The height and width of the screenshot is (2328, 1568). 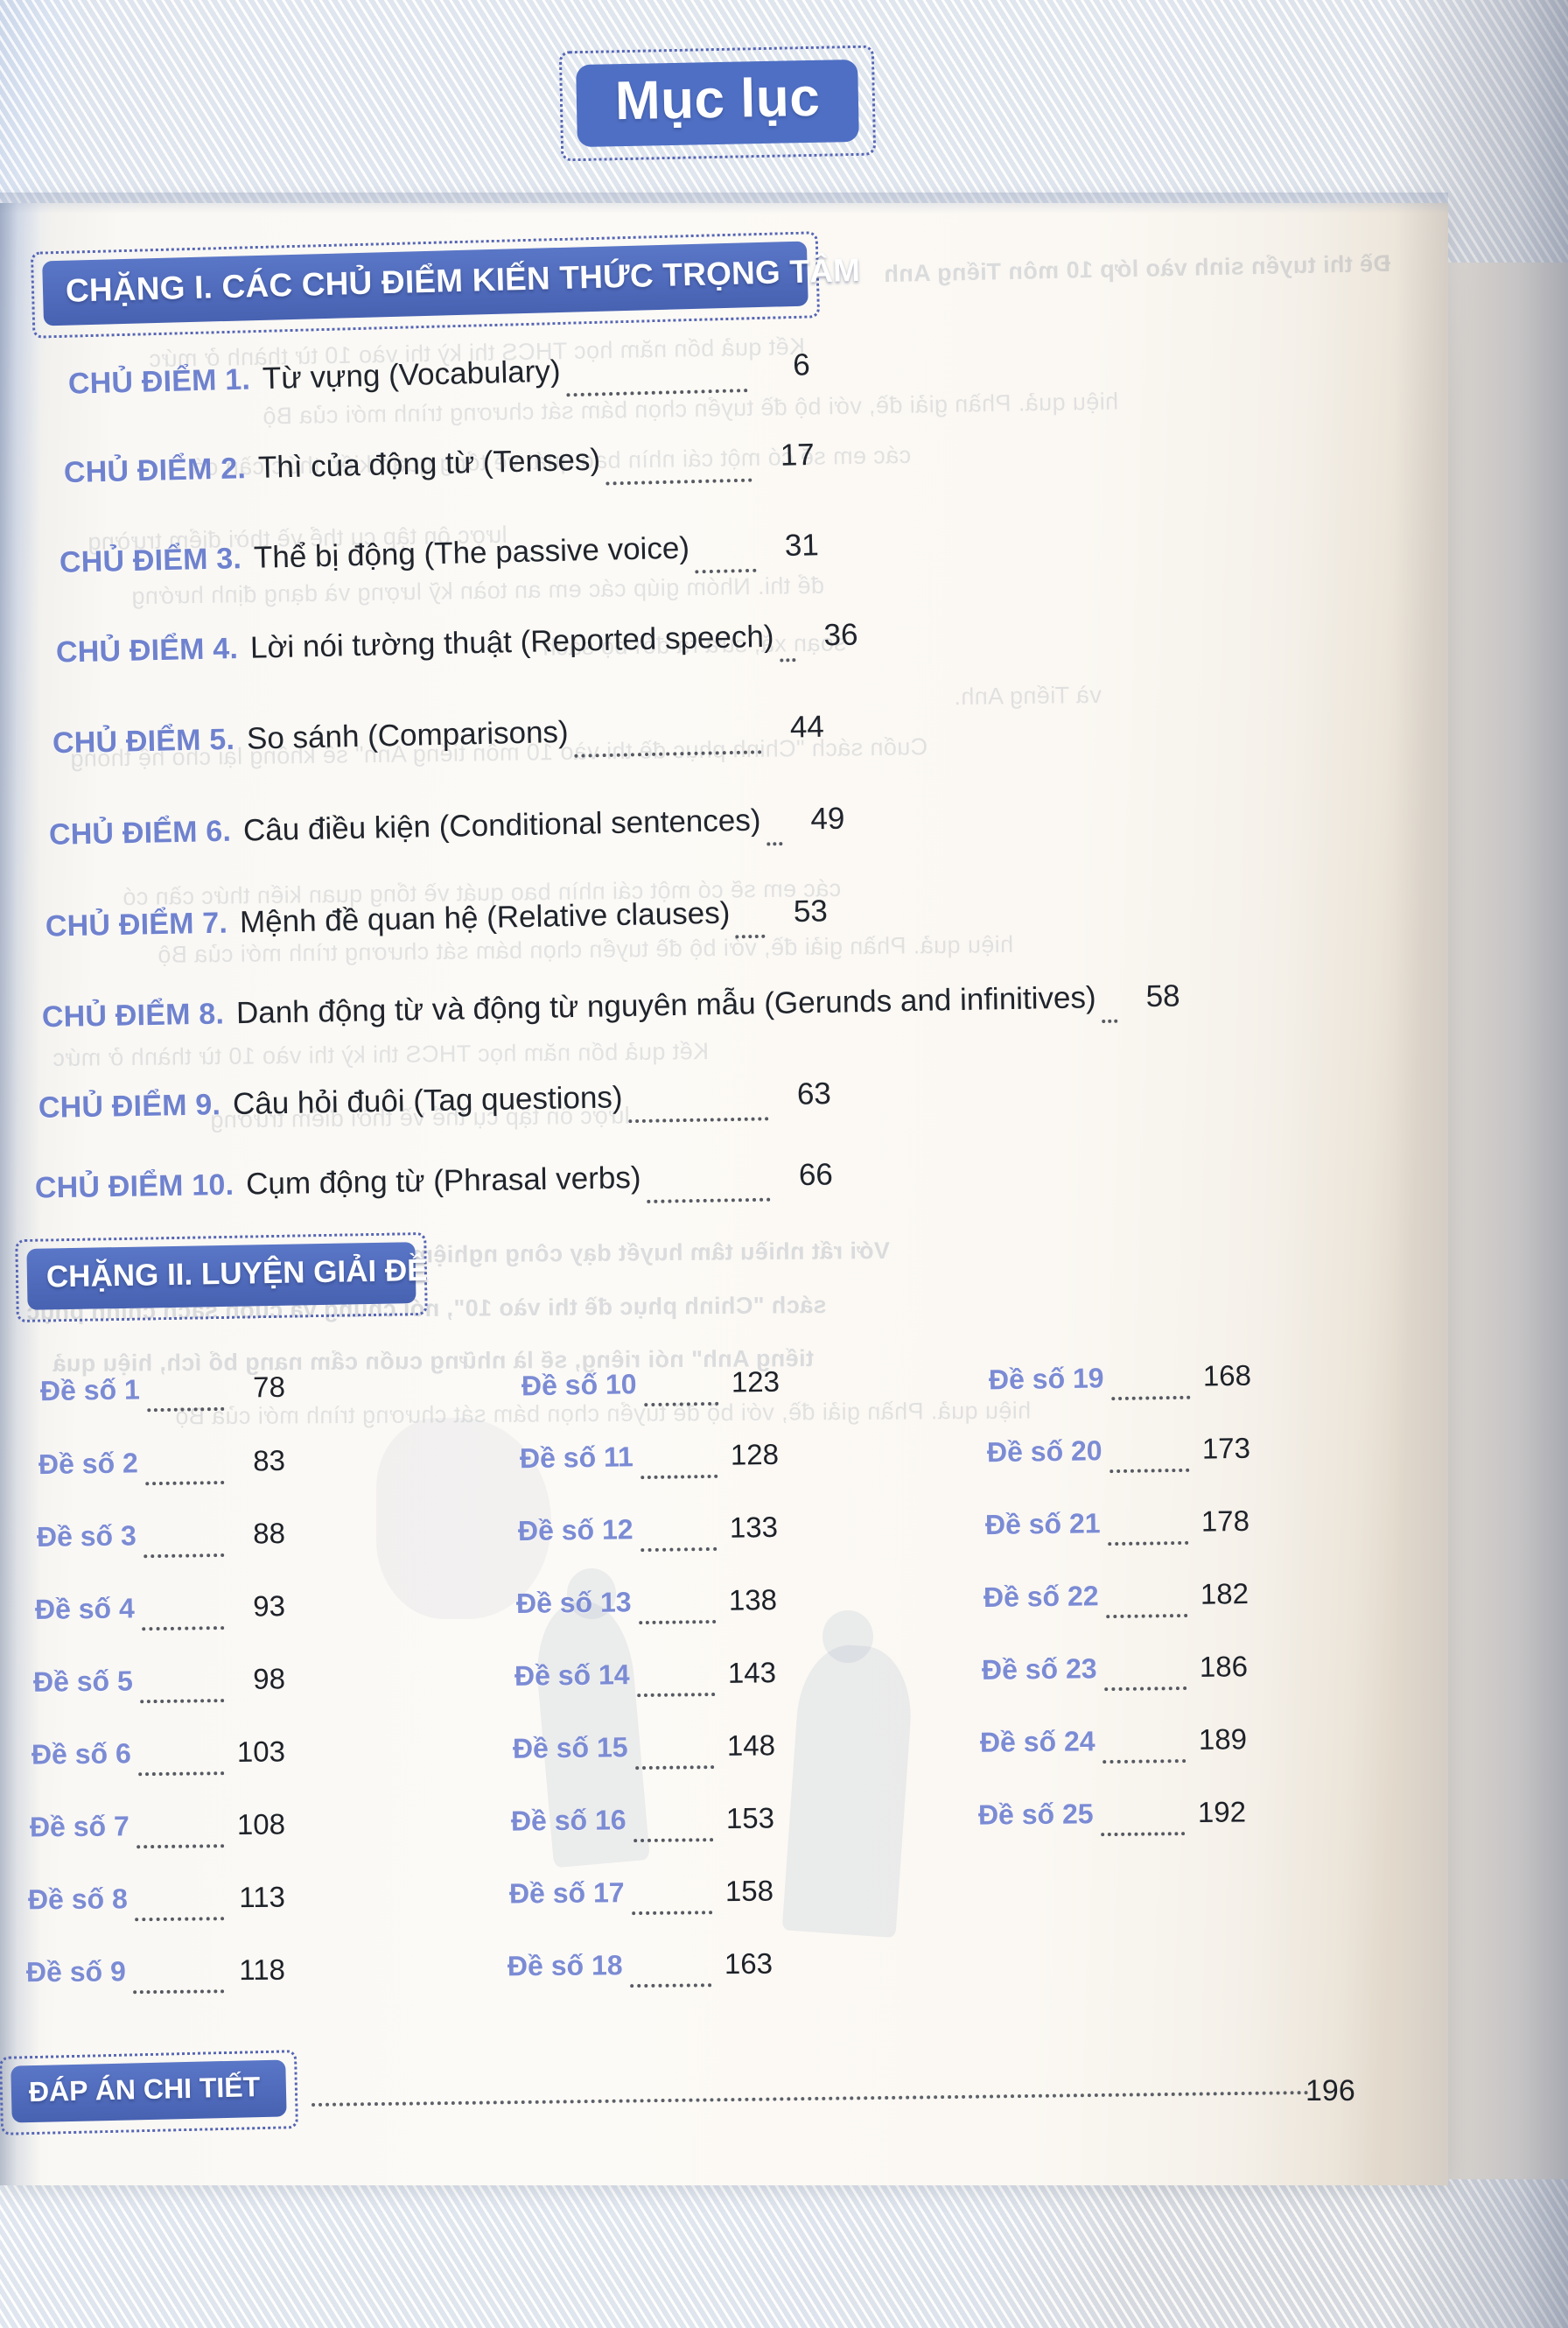 What do you see at coordinates (1041, 1596) in the screenshot?
I see `exam-label: Đề số 22` at bounding box center [1041, 1596].